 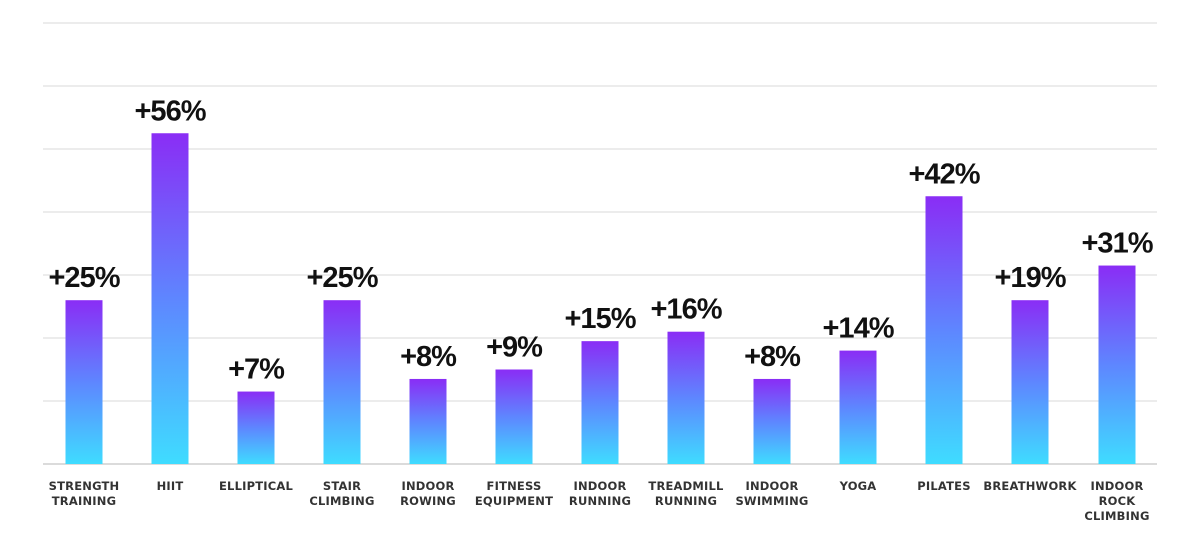 What do you see at coordinates (771, 501) in the screenshot?
I see `category-label-line: SWIMMING` at bounding box center [771, 501].